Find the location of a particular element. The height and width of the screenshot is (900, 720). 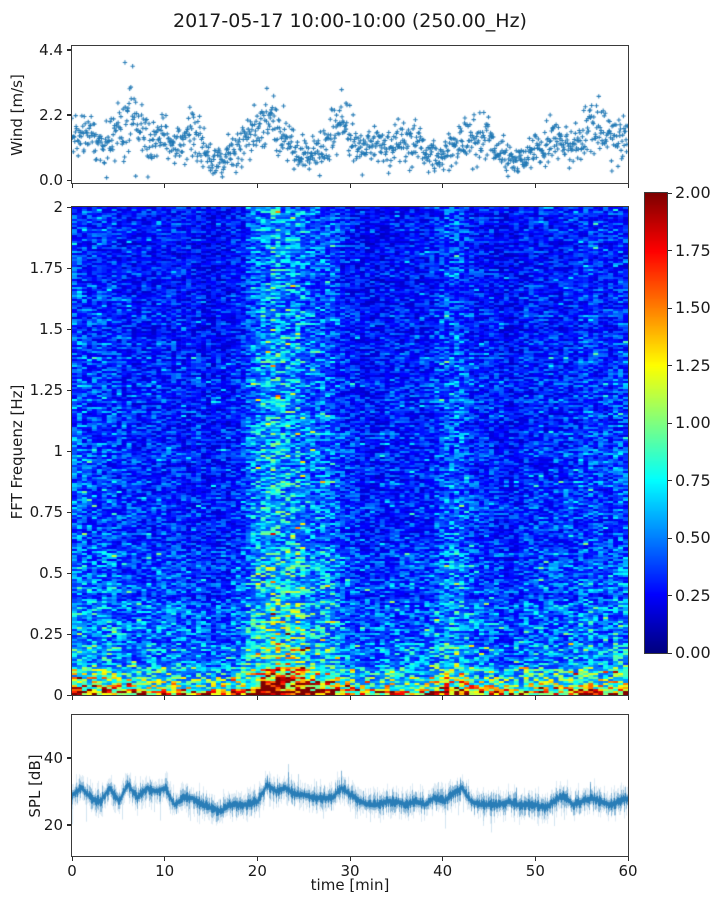

colorbar-tick-label: 0.25 is located at coordinates (693, 595).